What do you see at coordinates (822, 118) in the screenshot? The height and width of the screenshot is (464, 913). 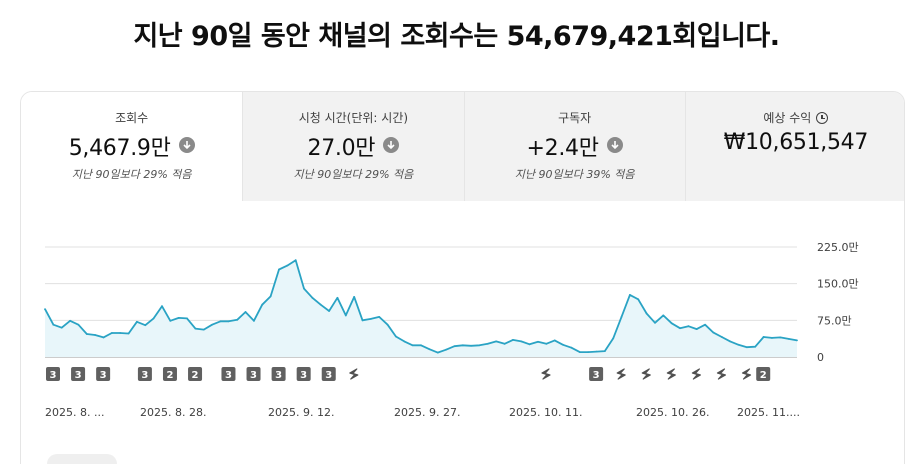 I see `clock-icon` at bounding box center [822, 118].